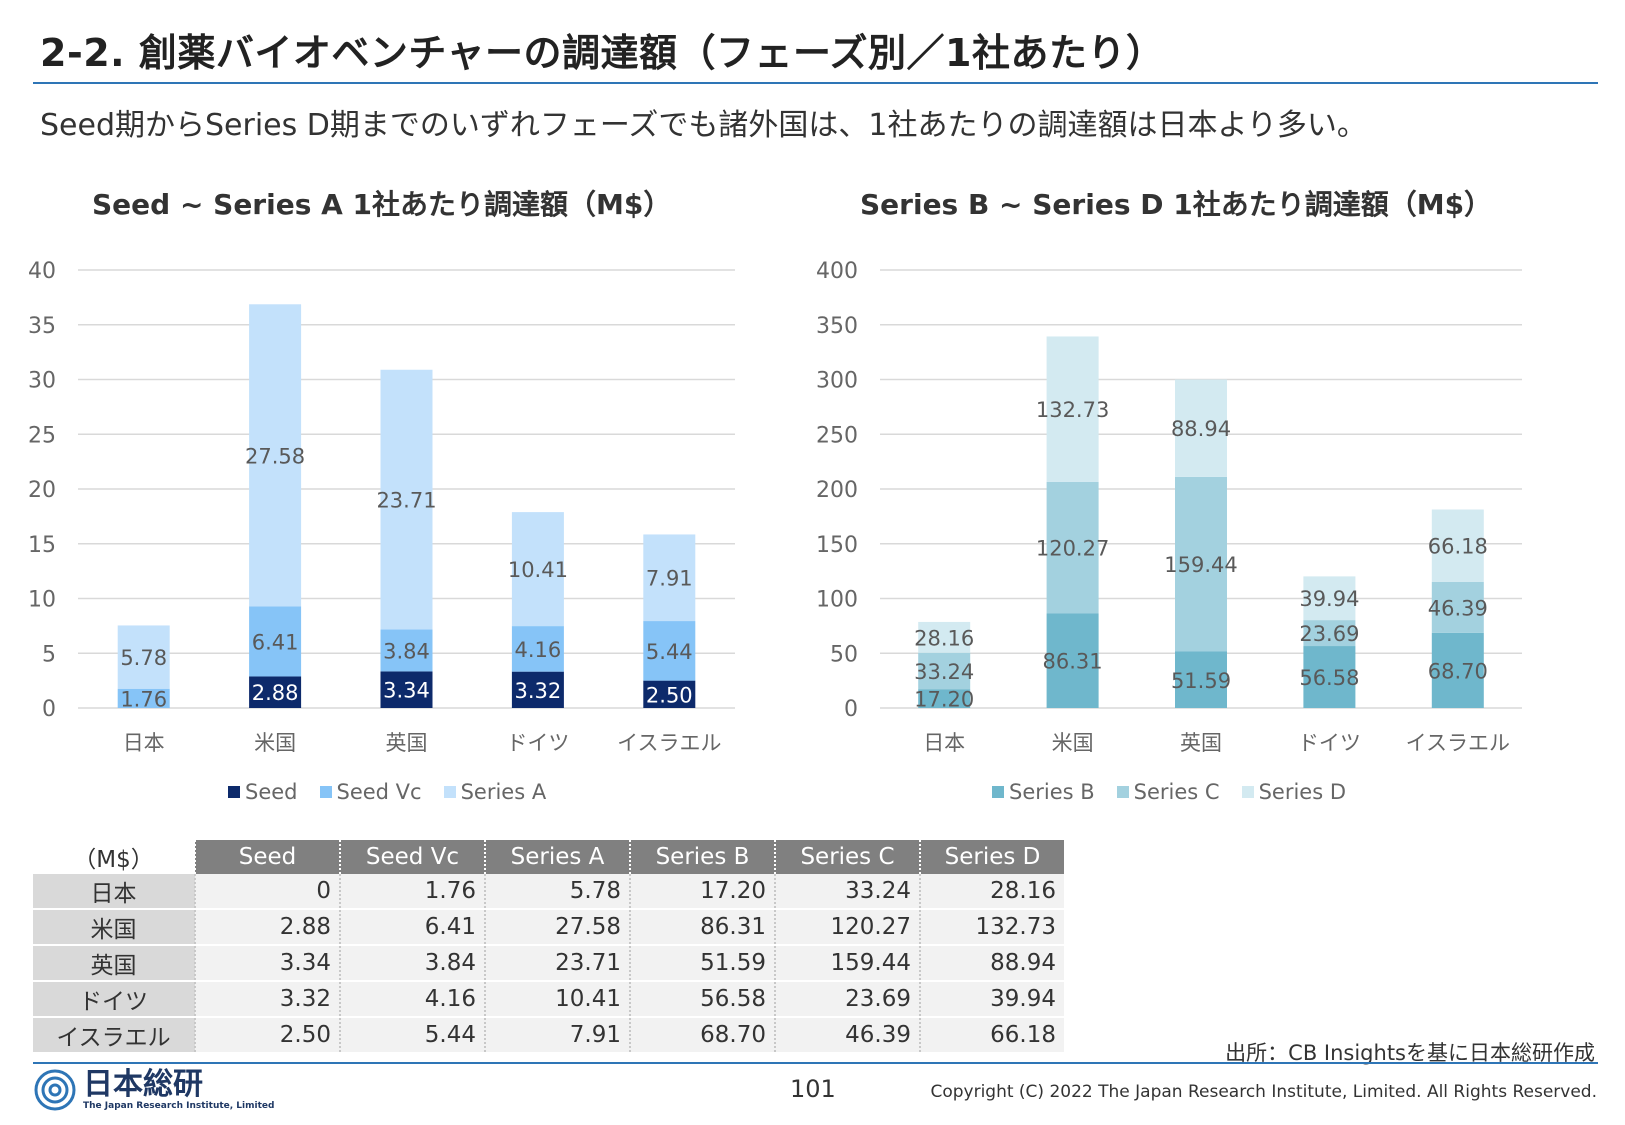 This screenshot has width=1625, height=1125. I want to click on logo-subtext: The Japan Research Institute, Limited, so click(179, 1106).